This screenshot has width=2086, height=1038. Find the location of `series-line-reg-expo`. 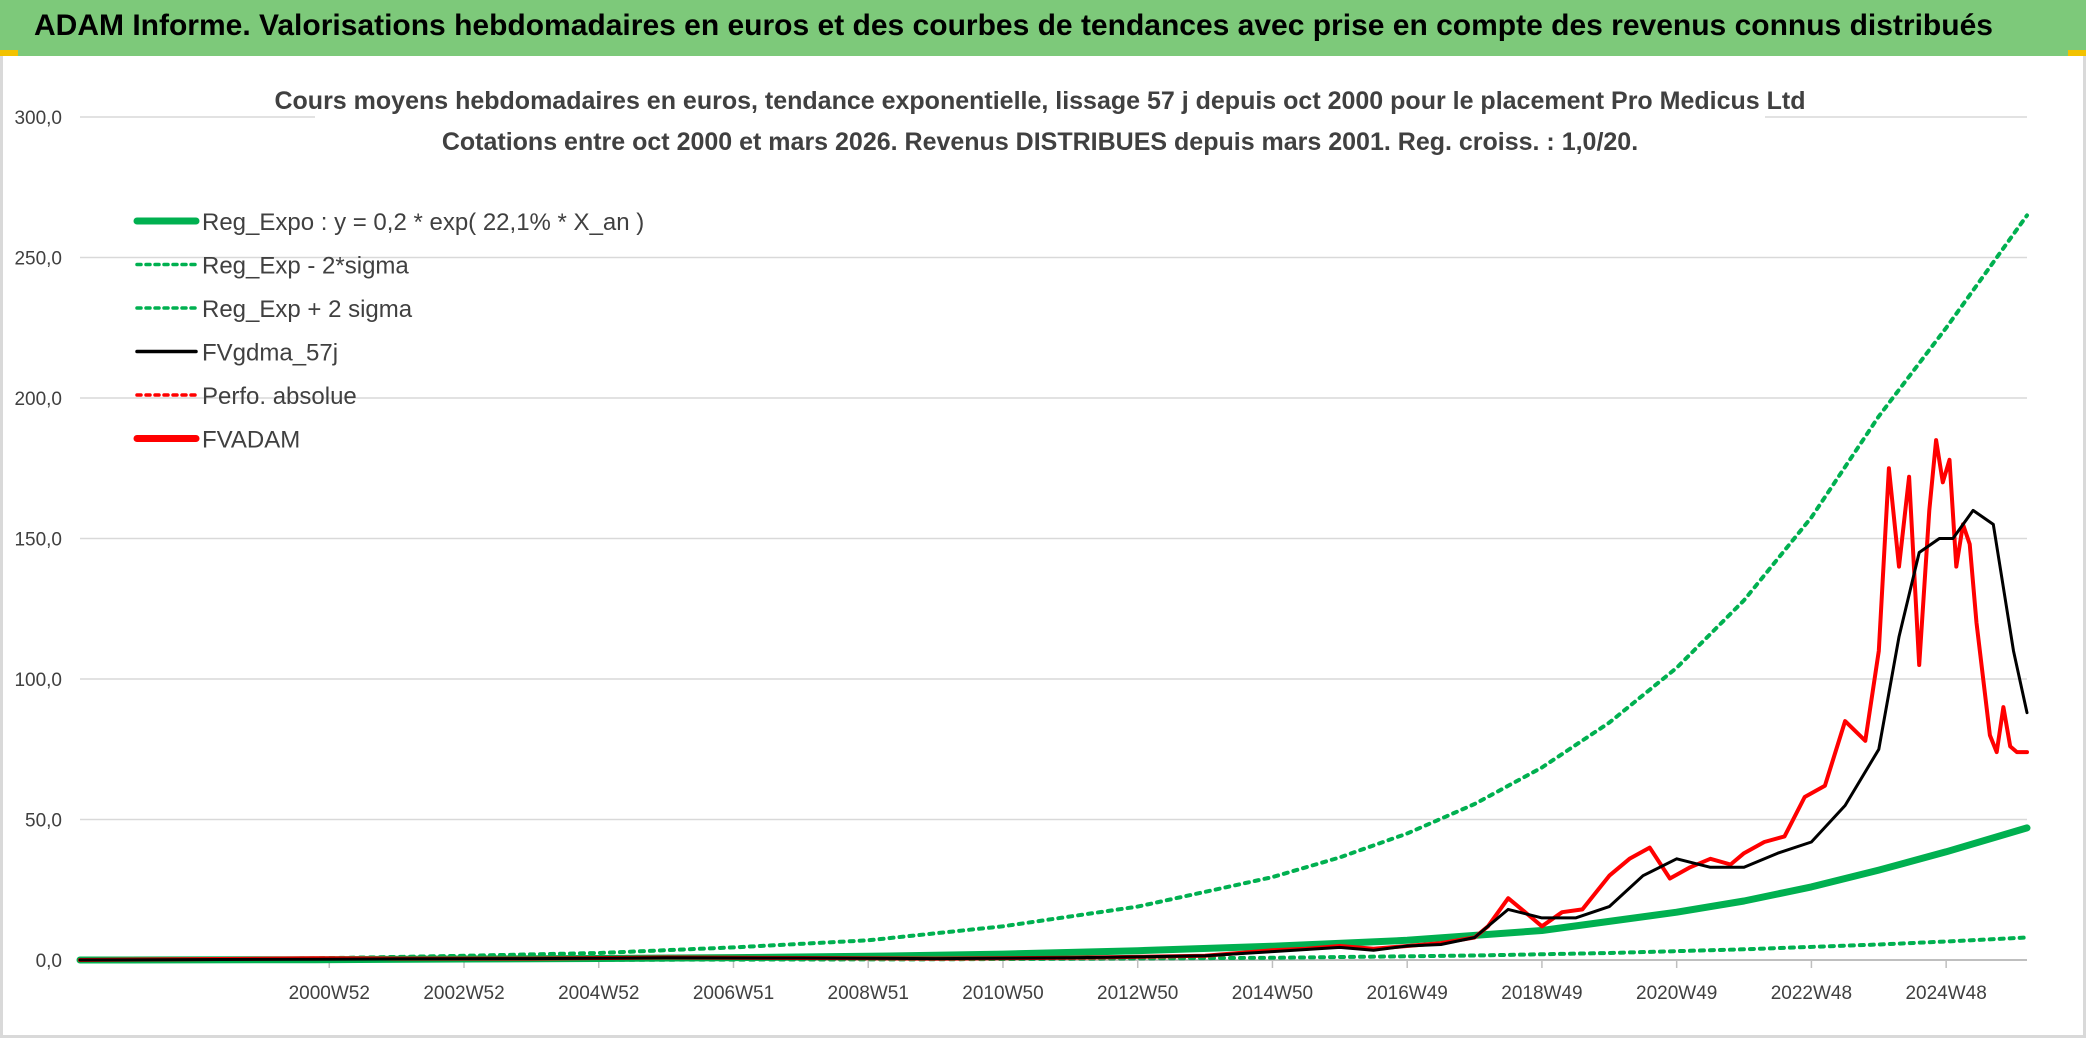

series-line-reg-expo is located at coordinates (1053, 894).